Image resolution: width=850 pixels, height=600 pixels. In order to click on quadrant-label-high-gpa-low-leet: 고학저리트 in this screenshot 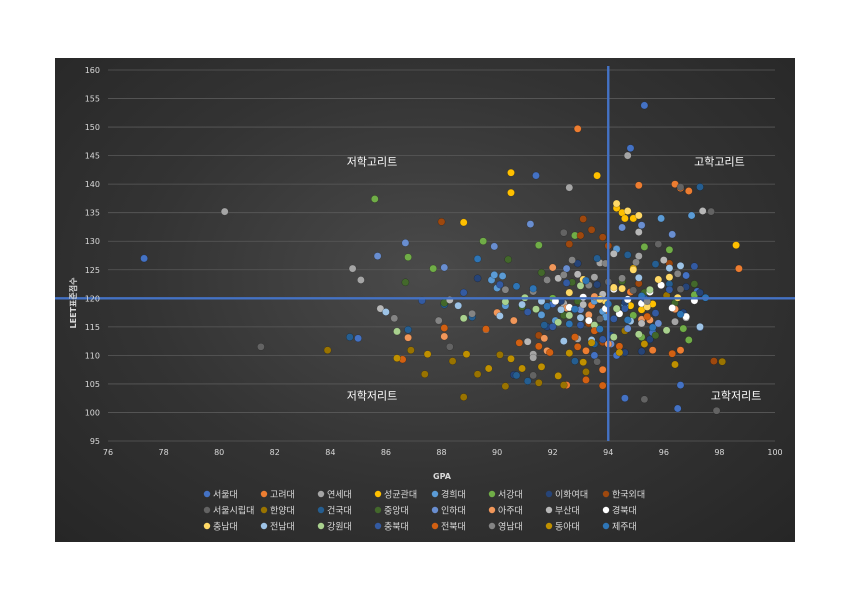, I will do `click(736, 395)`.